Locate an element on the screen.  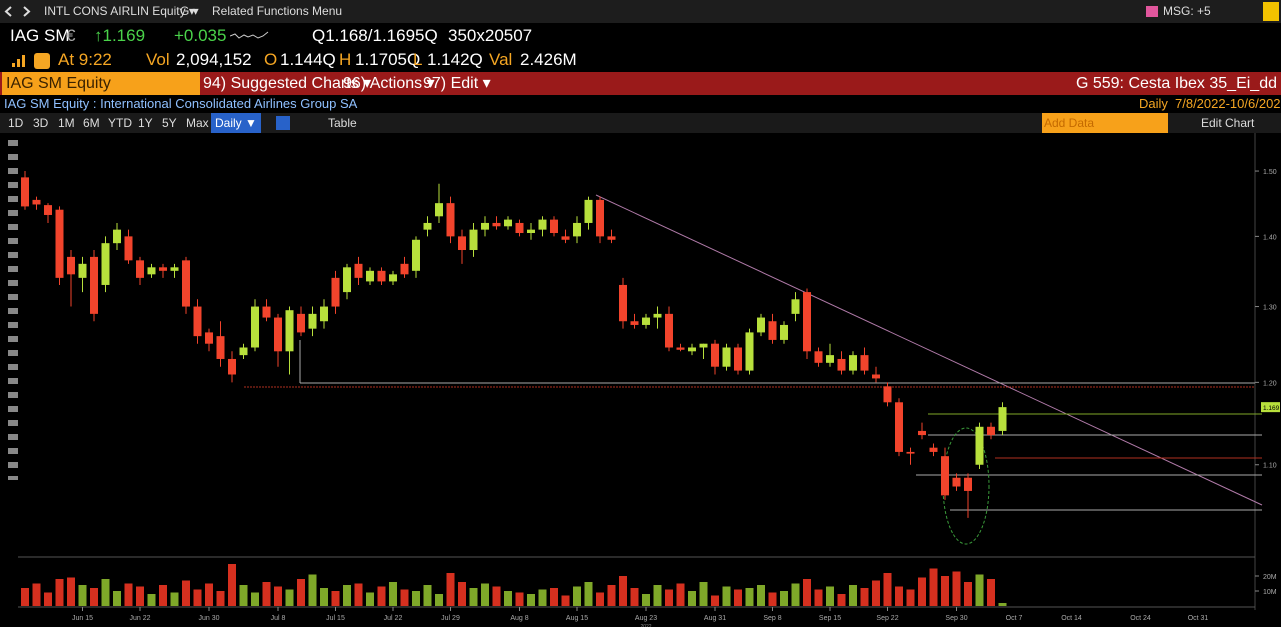
range-button: Max is located at coordinates (197, 123).